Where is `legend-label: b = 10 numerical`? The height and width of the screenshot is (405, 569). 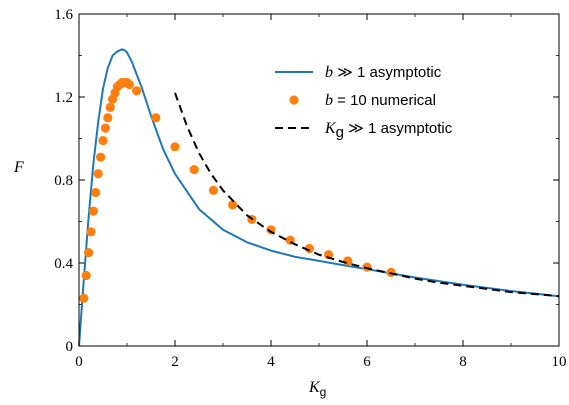 legend-label: b = 10 numerical is located at coordinates (380, 100).